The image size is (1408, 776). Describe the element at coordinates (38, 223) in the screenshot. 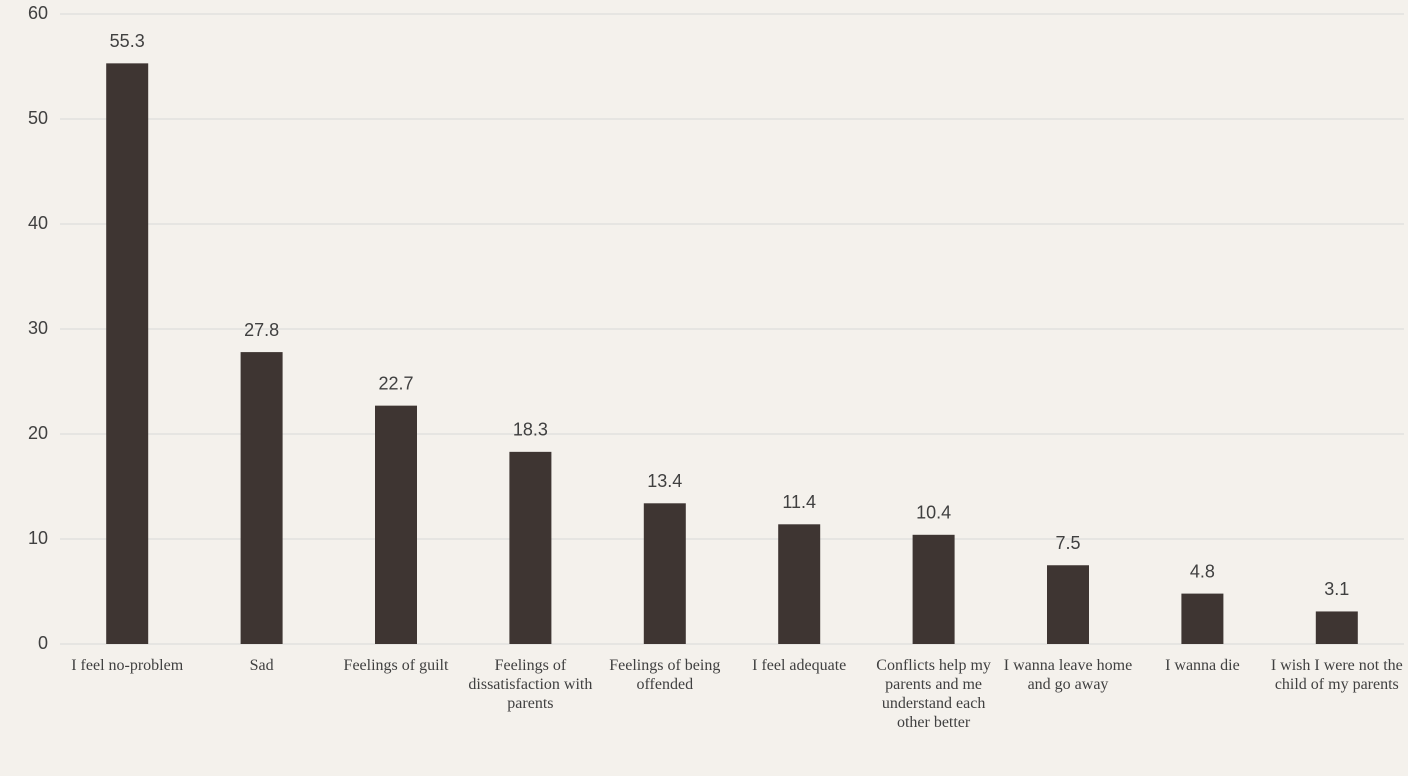

I see `y-tick-label: 40` at that location.